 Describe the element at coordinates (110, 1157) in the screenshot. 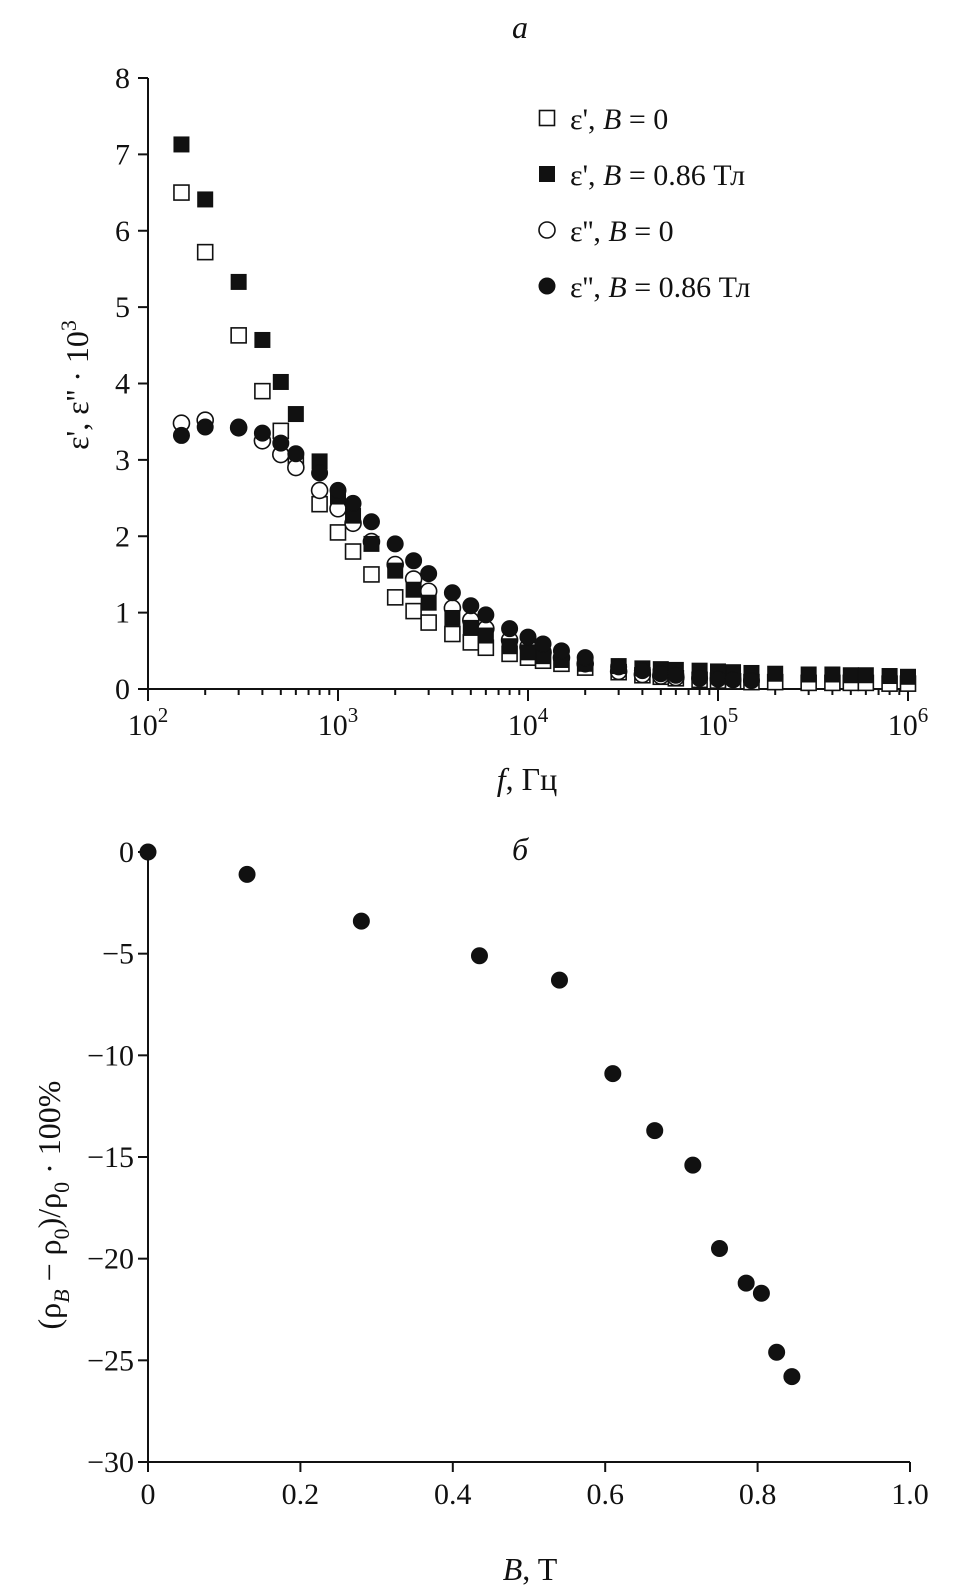

I see `panel-b-y-tick-label: −15` at that location.